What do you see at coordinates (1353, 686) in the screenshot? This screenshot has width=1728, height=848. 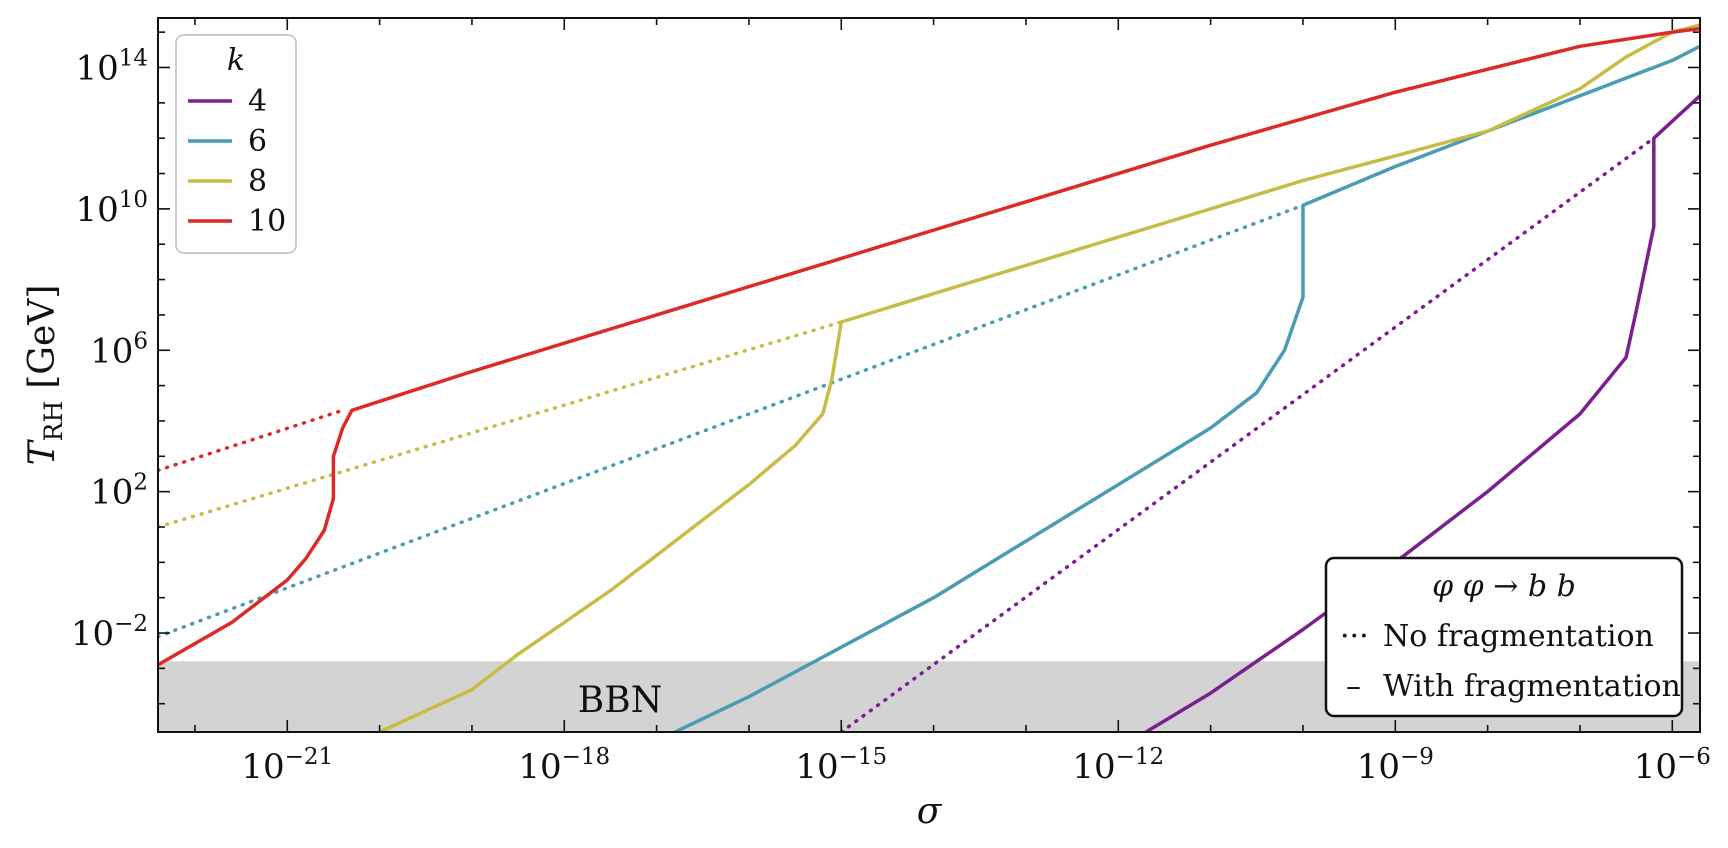 I see `legend-style-symbol-solid: –` at bounding box center [1353, 686].